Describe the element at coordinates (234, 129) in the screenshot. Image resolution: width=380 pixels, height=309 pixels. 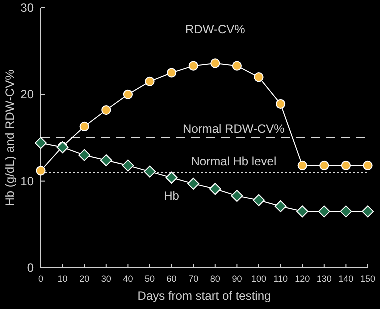
I see `ref-line-label: Normal RDW-CV%` at that location.